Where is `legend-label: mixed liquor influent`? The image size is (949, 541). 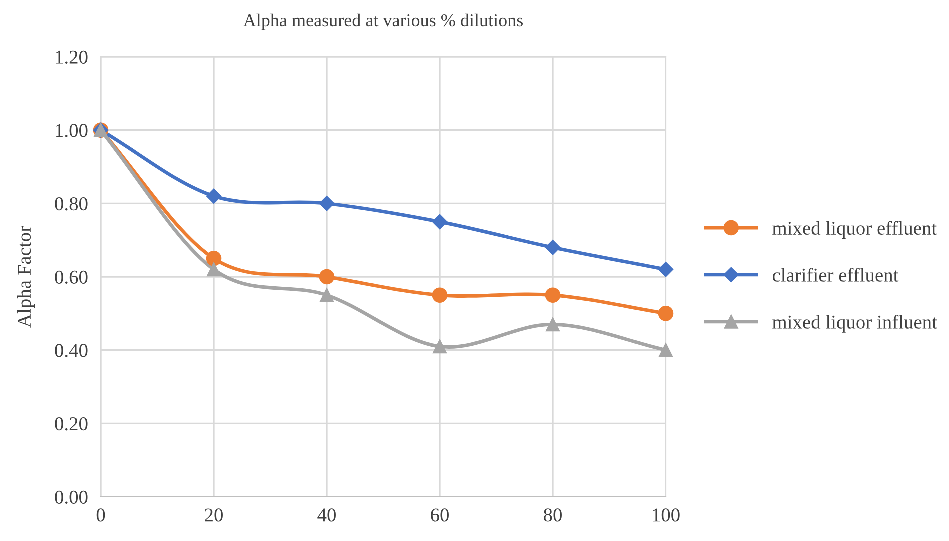 legend-label: mixed liquor influent is located at coordinates (855, 324).